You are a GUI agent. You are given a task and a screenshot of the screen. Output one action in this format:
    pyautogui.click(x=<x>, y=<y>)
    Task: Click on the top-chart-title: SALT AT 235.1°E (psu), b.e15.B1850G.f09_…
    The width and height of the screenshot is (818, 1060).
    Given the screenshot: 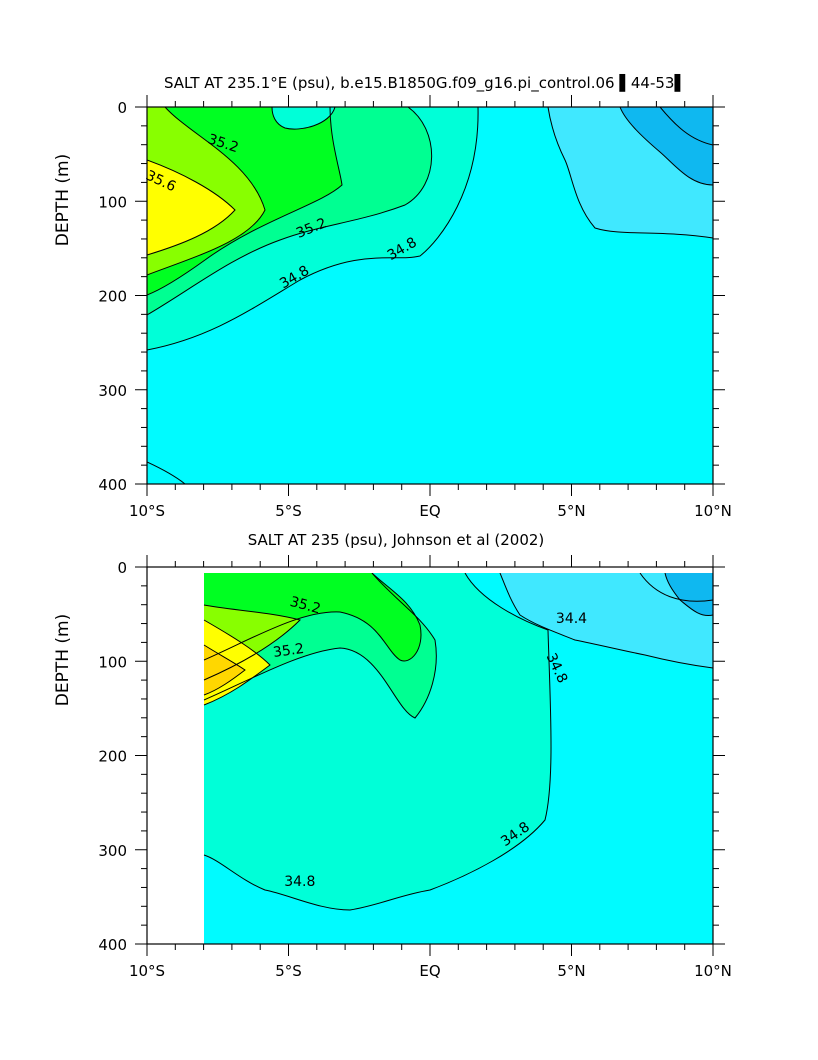 What is the action you would take?
    pyautogui.click(x=425, y=83)
    